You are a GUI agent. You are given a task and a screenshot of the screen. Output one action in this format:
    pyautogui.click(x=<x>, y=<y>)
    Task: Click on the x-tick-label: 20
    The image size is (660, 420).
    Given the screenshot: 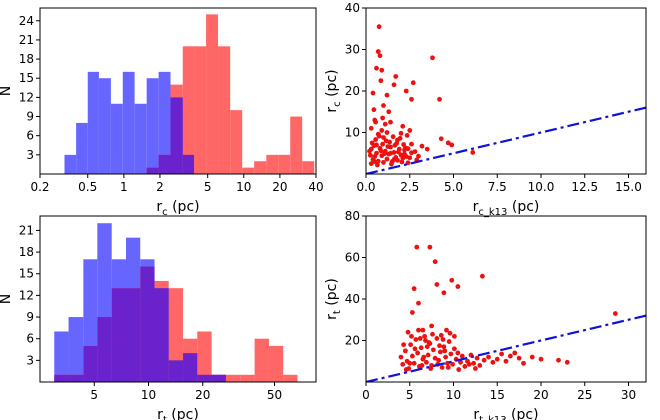 What is the action you would take?
    pyautogui.click(x=279, y=187)
    